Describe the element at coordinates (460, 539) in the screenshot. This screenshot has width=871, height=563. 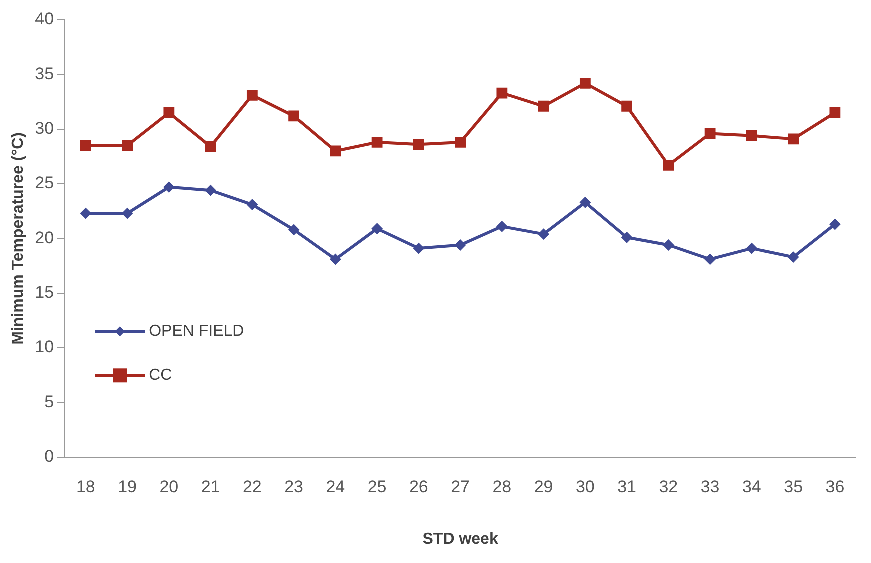
I see `x-axis-title: STD week` at that location.